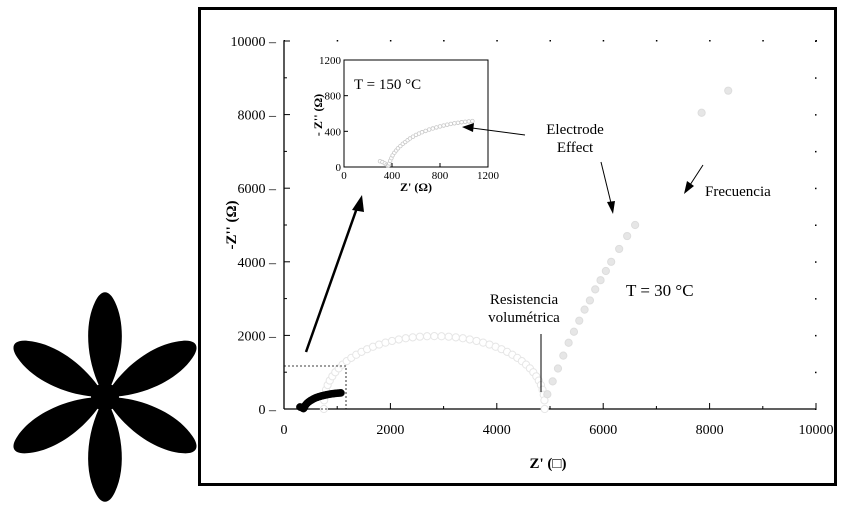 The height and width of the screenshot is (508, 843). What do you see at coordinates (318, 115) in the screenshot?
I see `inset-y-axis-title: - Z'' (Ω)` at bounding box center [318, 115].